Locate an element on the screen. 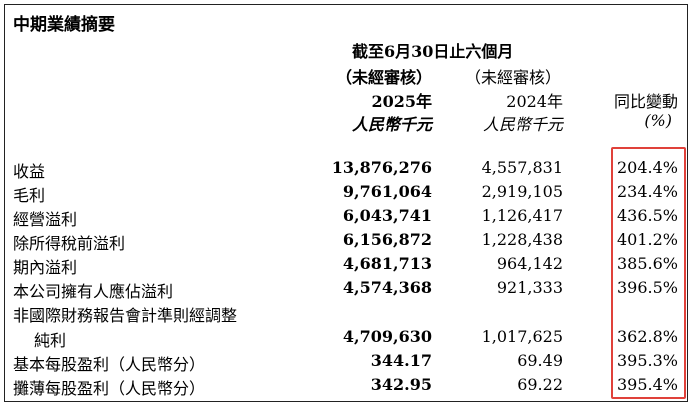 This screenshot has height=407, width=694. row-label-operating-profit: 經營溢利 is located at coordinates (45, 219).